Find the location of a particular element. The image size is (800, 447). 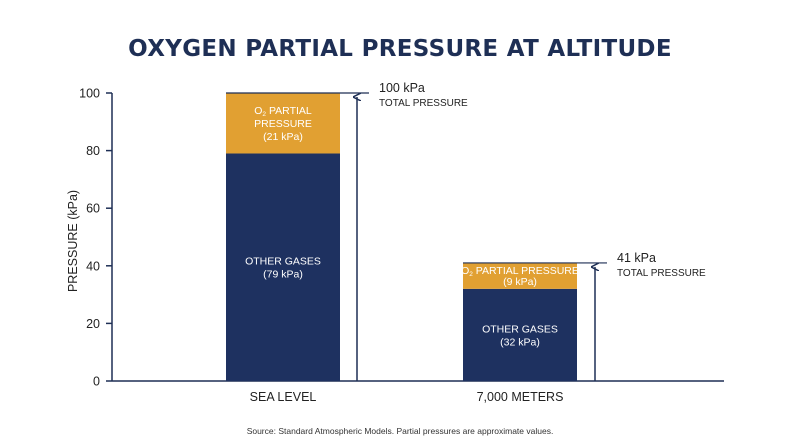

x-category-label: SEA LEVEL is located at coordinates (283, 397).